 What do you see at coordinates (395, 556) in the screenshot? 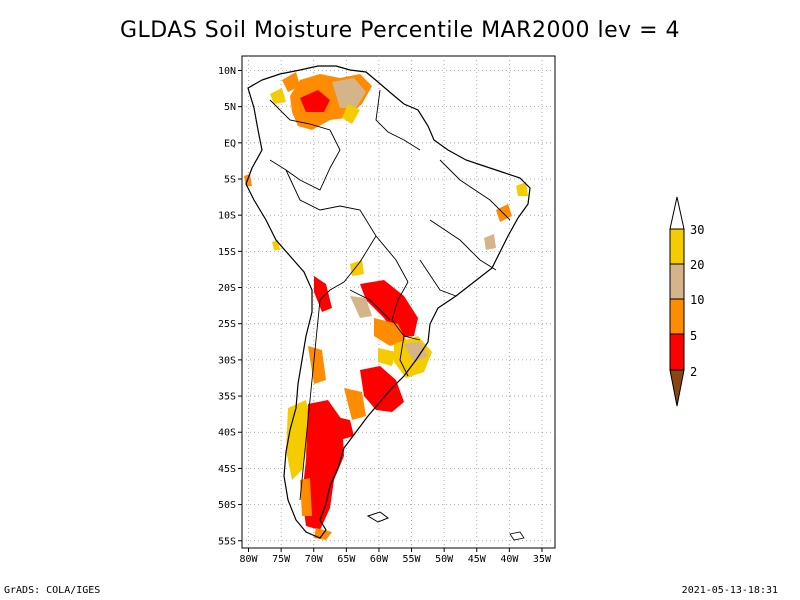
I see `longitude-labels: 80W 75W 70W 65W 60W 55W 50W 45W 40W 35W` at bounding box center [395, 556].